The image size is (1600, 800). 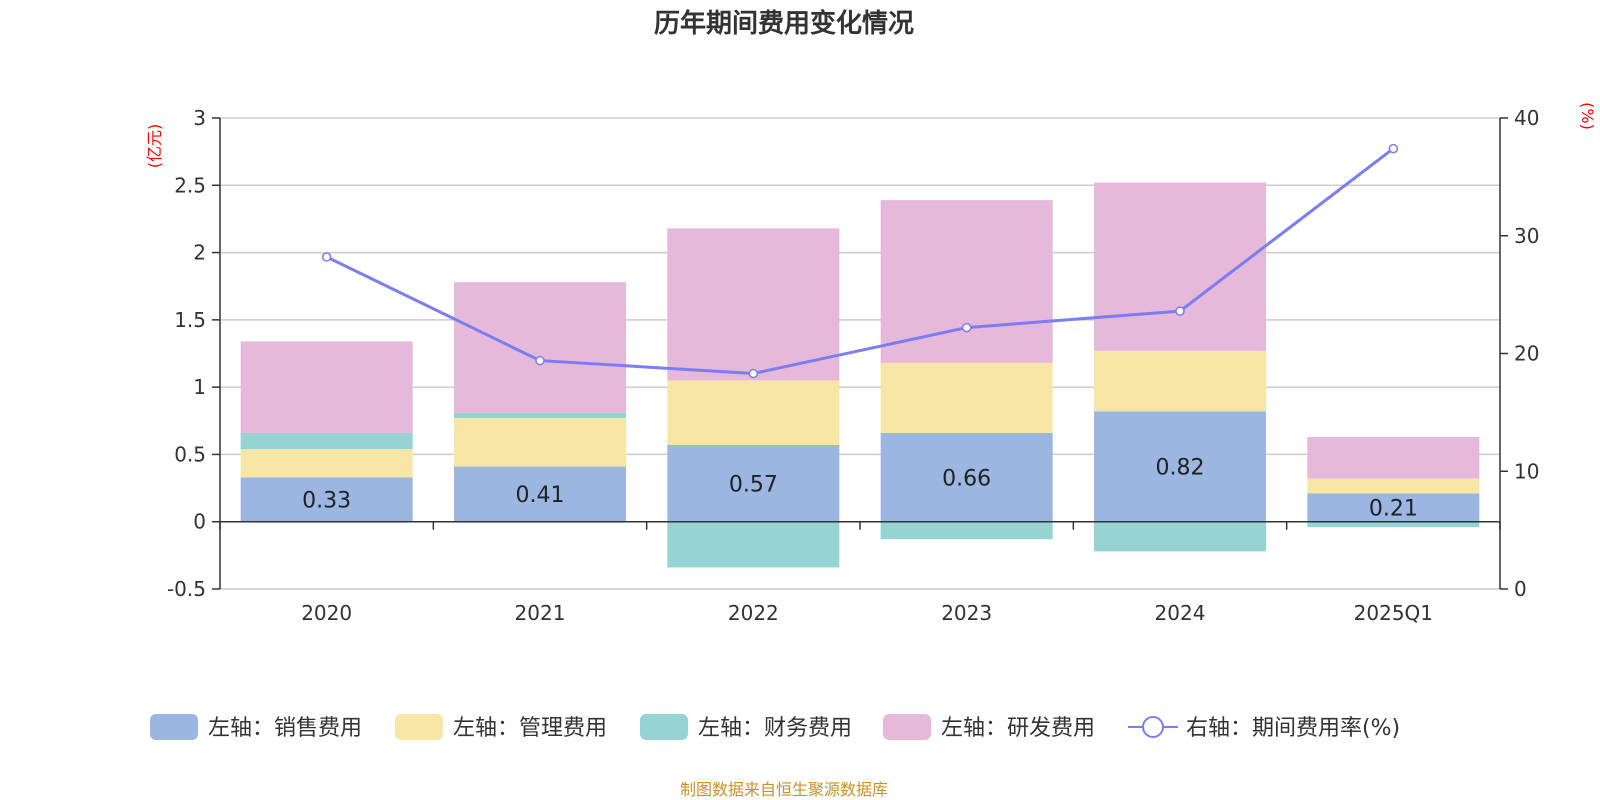 What do you see at coordinates (530, 728) in the screenshot?
I see `legend-label: 左轴：管理费用` at bounding box center [530, 728].